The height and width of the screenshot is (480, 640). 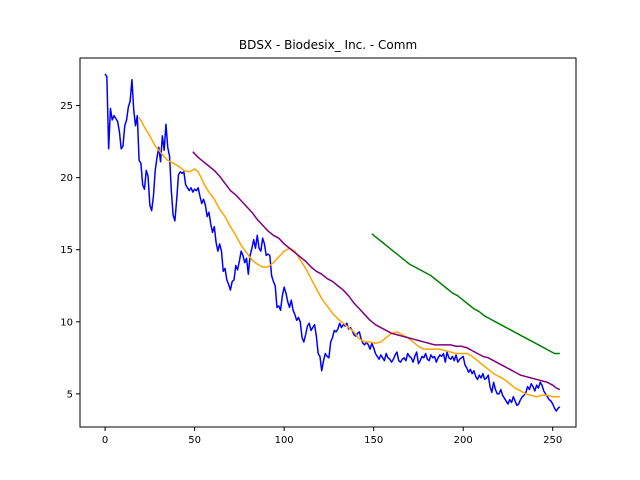 What do you see at coordinates (373, 440) in the screenshot?
I see `x-tick-label: 150` at bounding box center [373, 440].